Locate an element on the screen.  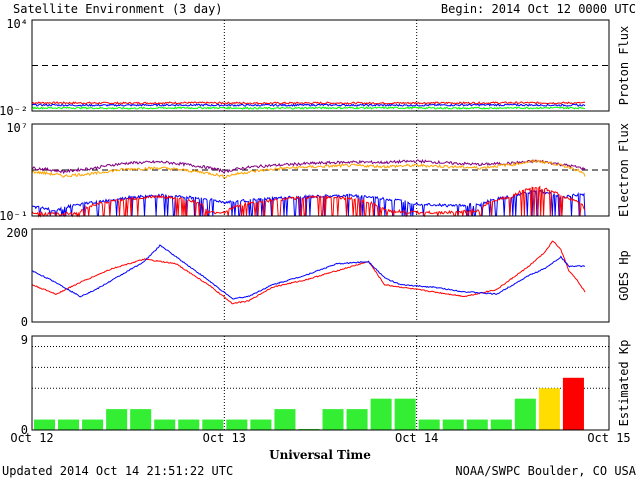
y-tick-top: 9 is located at coordinates (24, 340).